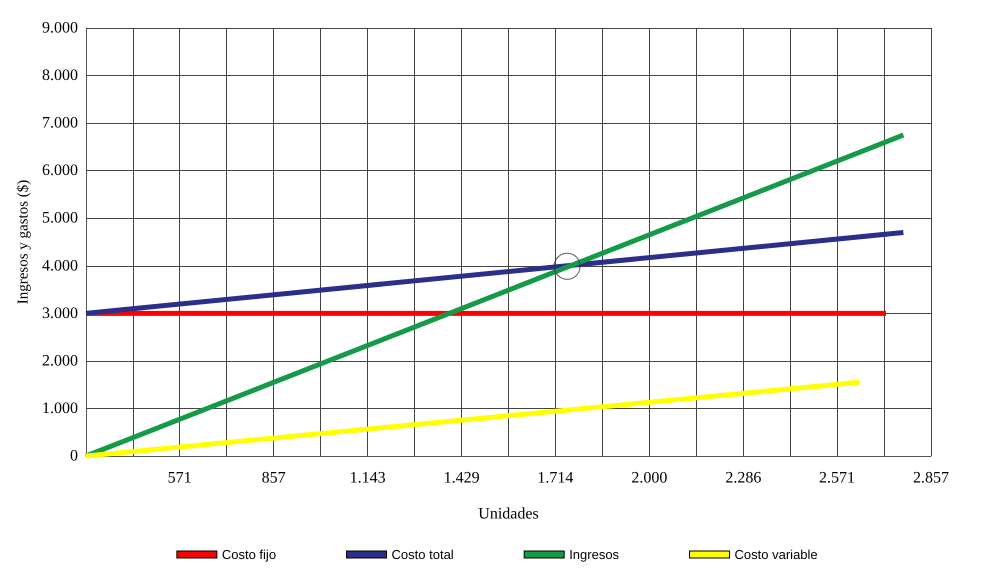  Describe the element at coordinates (180, 478) in the screenshot. I see `x-tick-label: 571` at that location.